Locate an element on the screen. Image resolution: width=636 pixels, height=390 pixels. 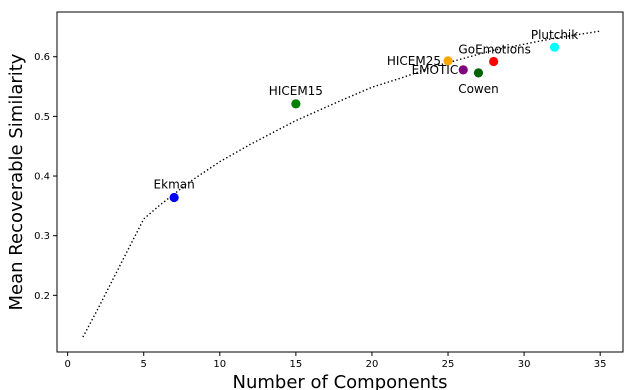
data-label-hicem15: HICEM15 is located at coordinates (296, 91).